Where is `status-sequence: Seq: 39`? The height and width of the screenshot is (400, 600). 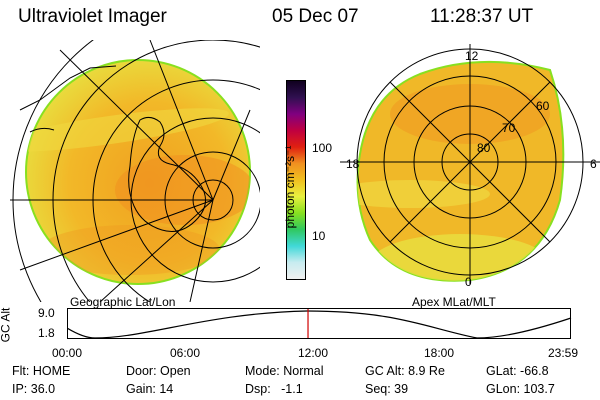 status-sequence: Seq: 39 is located at coordinates (387, 389).